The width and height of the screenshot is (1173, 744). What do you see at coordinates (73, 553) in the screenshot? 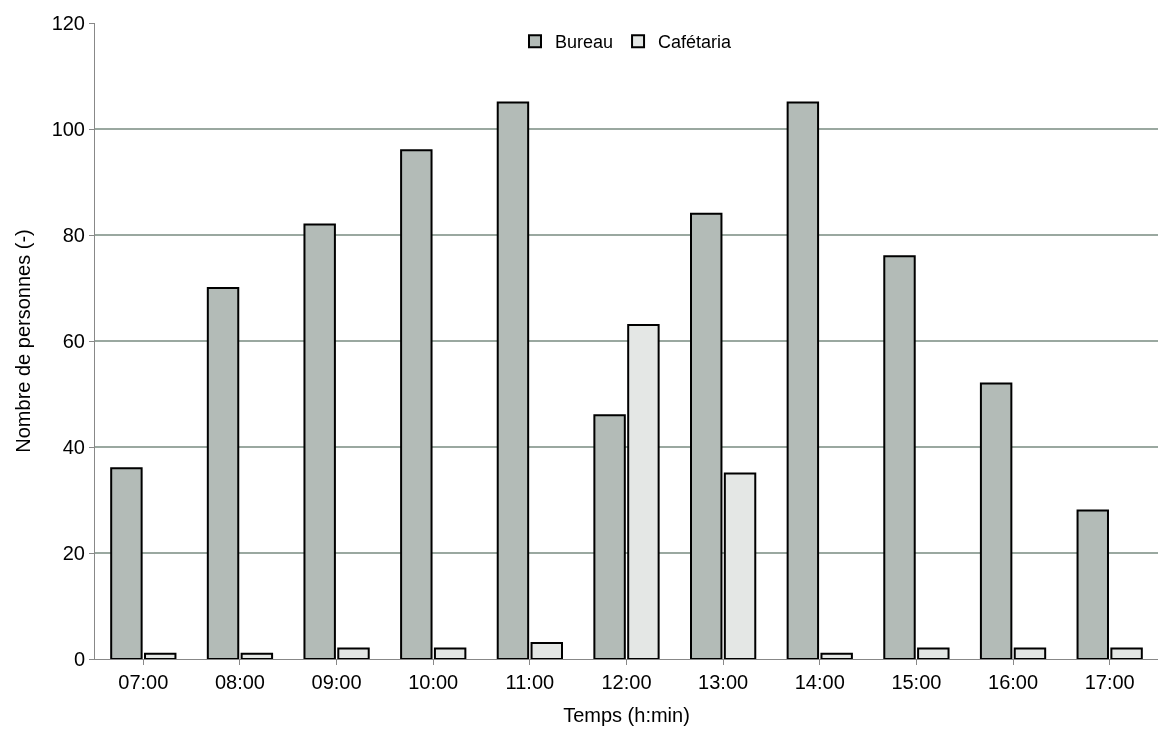
I see `y-tick-label: 20` at bounding box center [73, 553].